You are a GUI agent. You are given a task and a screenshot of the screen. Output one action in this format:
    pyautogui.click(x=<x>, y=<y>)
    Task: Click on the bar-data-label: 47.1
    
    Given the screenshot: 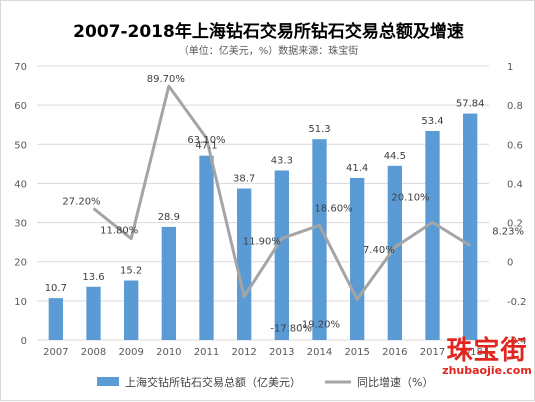 What is the action you would take?
    pyautogui.click(x=206, y=146)
    